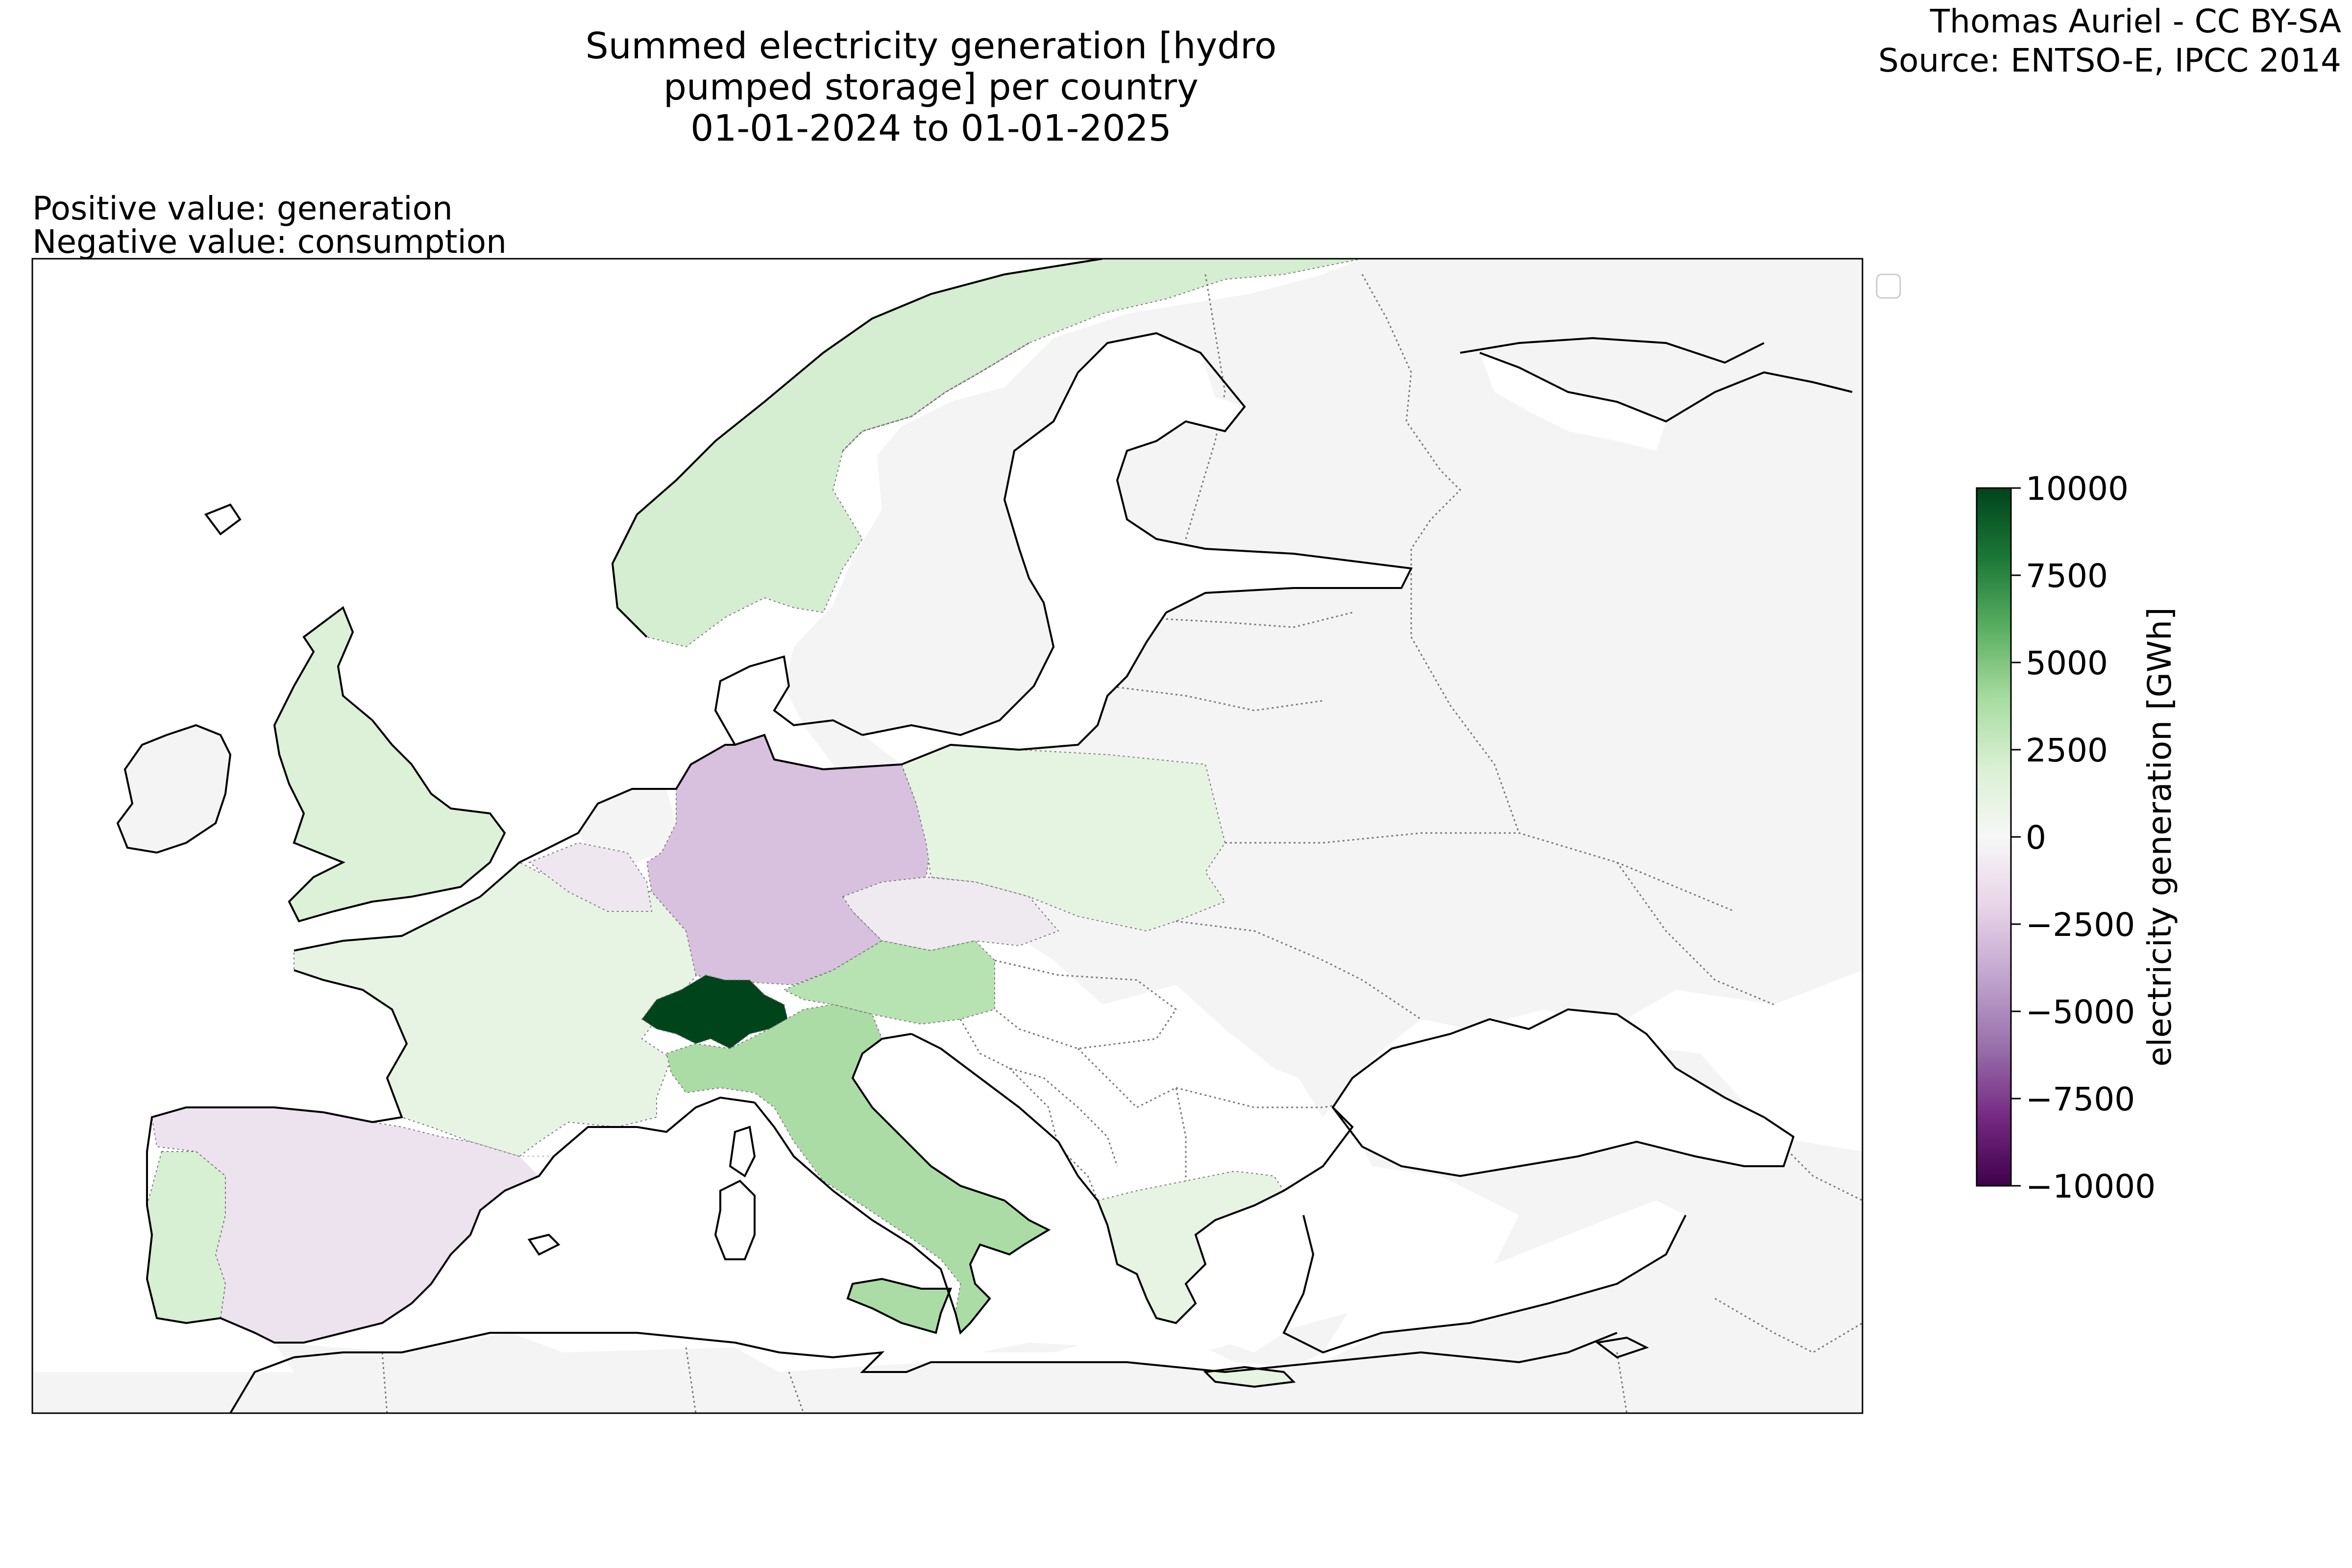  What do you see at coordinates (627, 825) in the screenshot?
I see `country-netherlands` at bounding box center [627, 825].